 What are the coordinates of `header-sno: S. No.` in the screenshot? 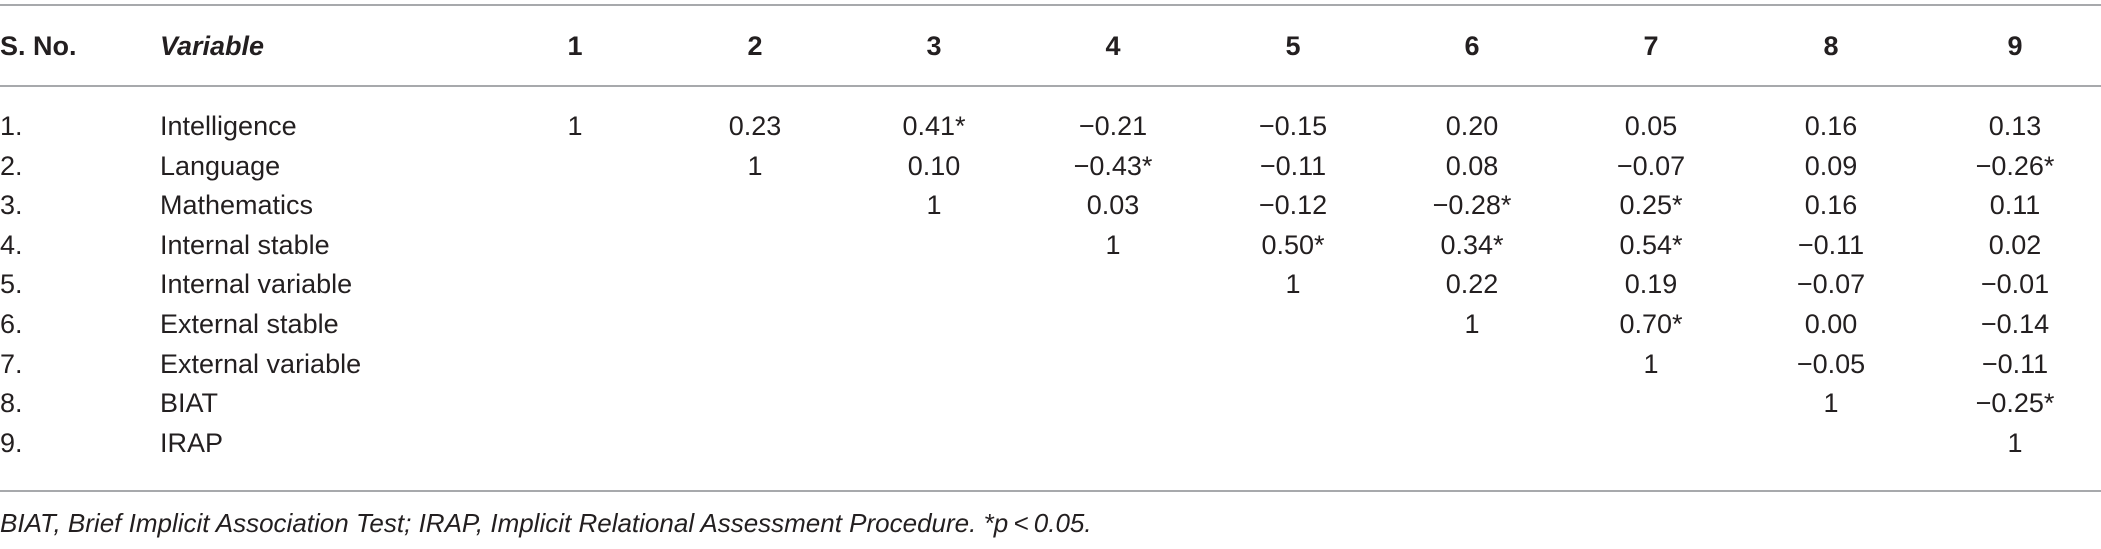 It's located at (38, 46).